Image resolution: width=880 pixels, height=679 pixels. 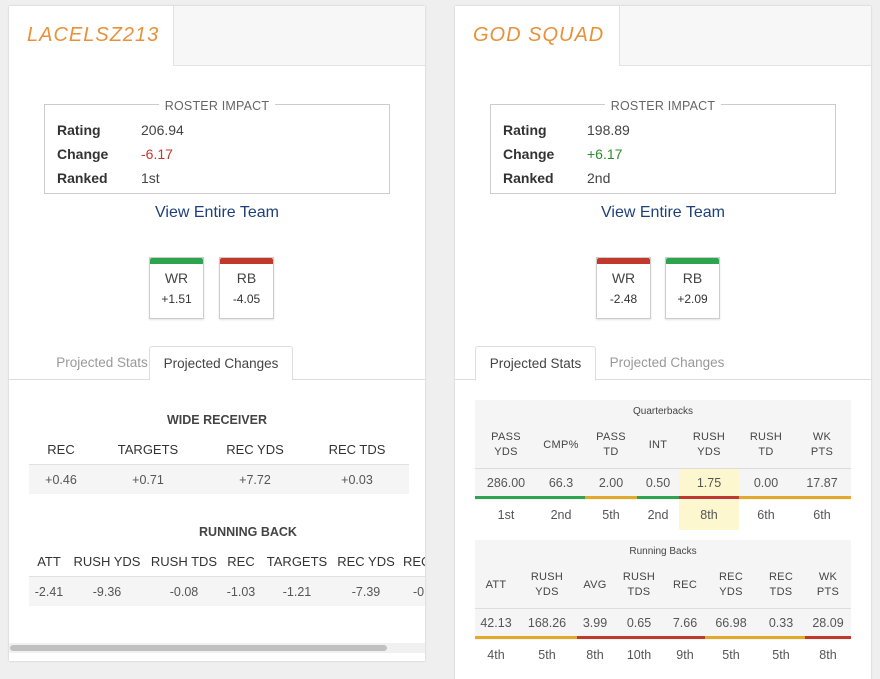 What do you see at coordinates (639, 624) in the screenshot?
I see `stat-value: 0.65` at bounding box center [639, 624].